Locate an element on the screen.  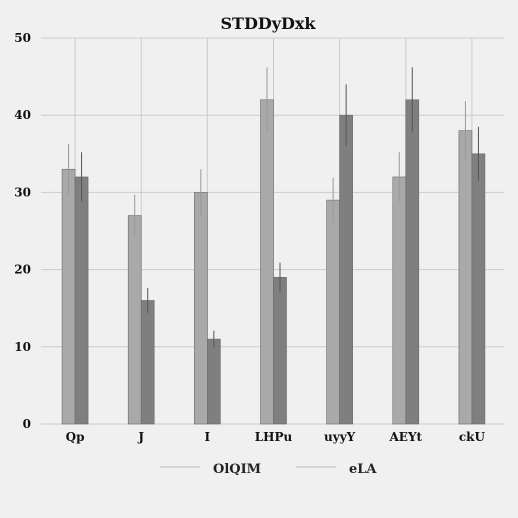
x-tick-label: J is located at coordinates (140, 437).